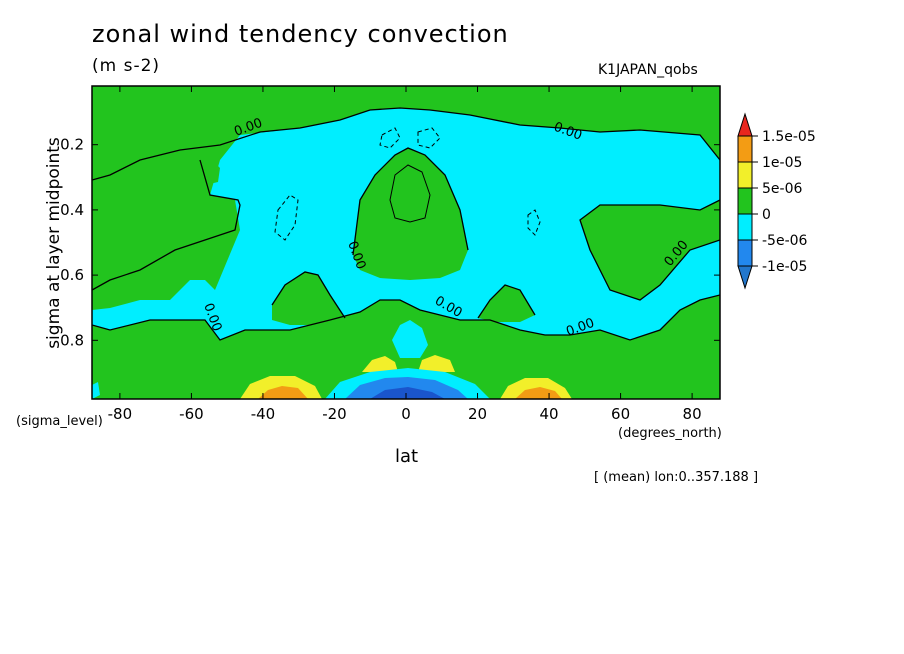  I want to click on colorbar-arrow-top, so click(745, 124).